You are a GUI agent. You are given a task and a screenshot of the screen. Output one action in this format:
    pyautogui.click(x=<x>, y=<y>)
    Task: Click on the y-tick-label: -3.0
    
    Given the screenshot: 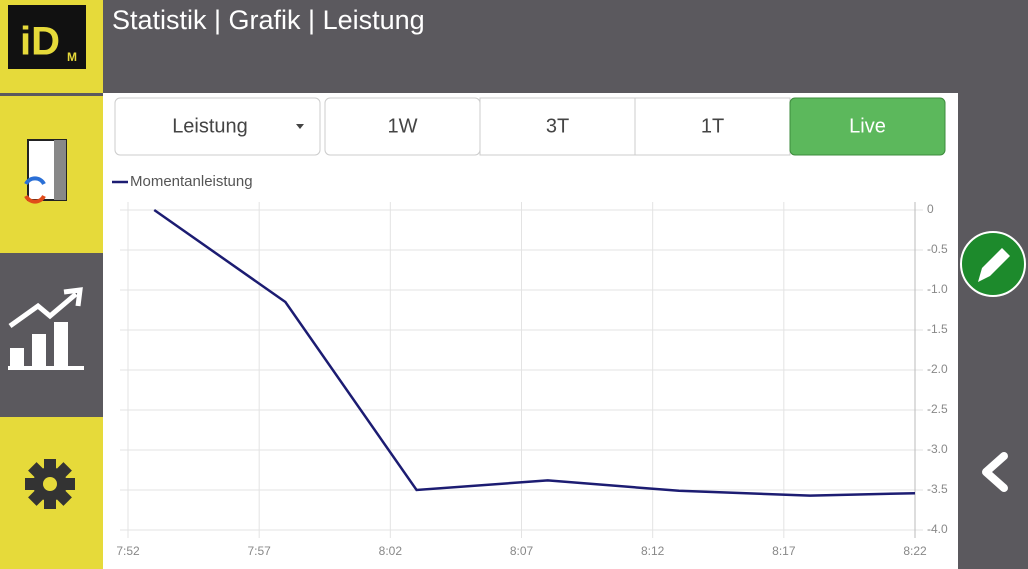 What is the action you would take?
    pyautogui.click(x=937, y=449)
    